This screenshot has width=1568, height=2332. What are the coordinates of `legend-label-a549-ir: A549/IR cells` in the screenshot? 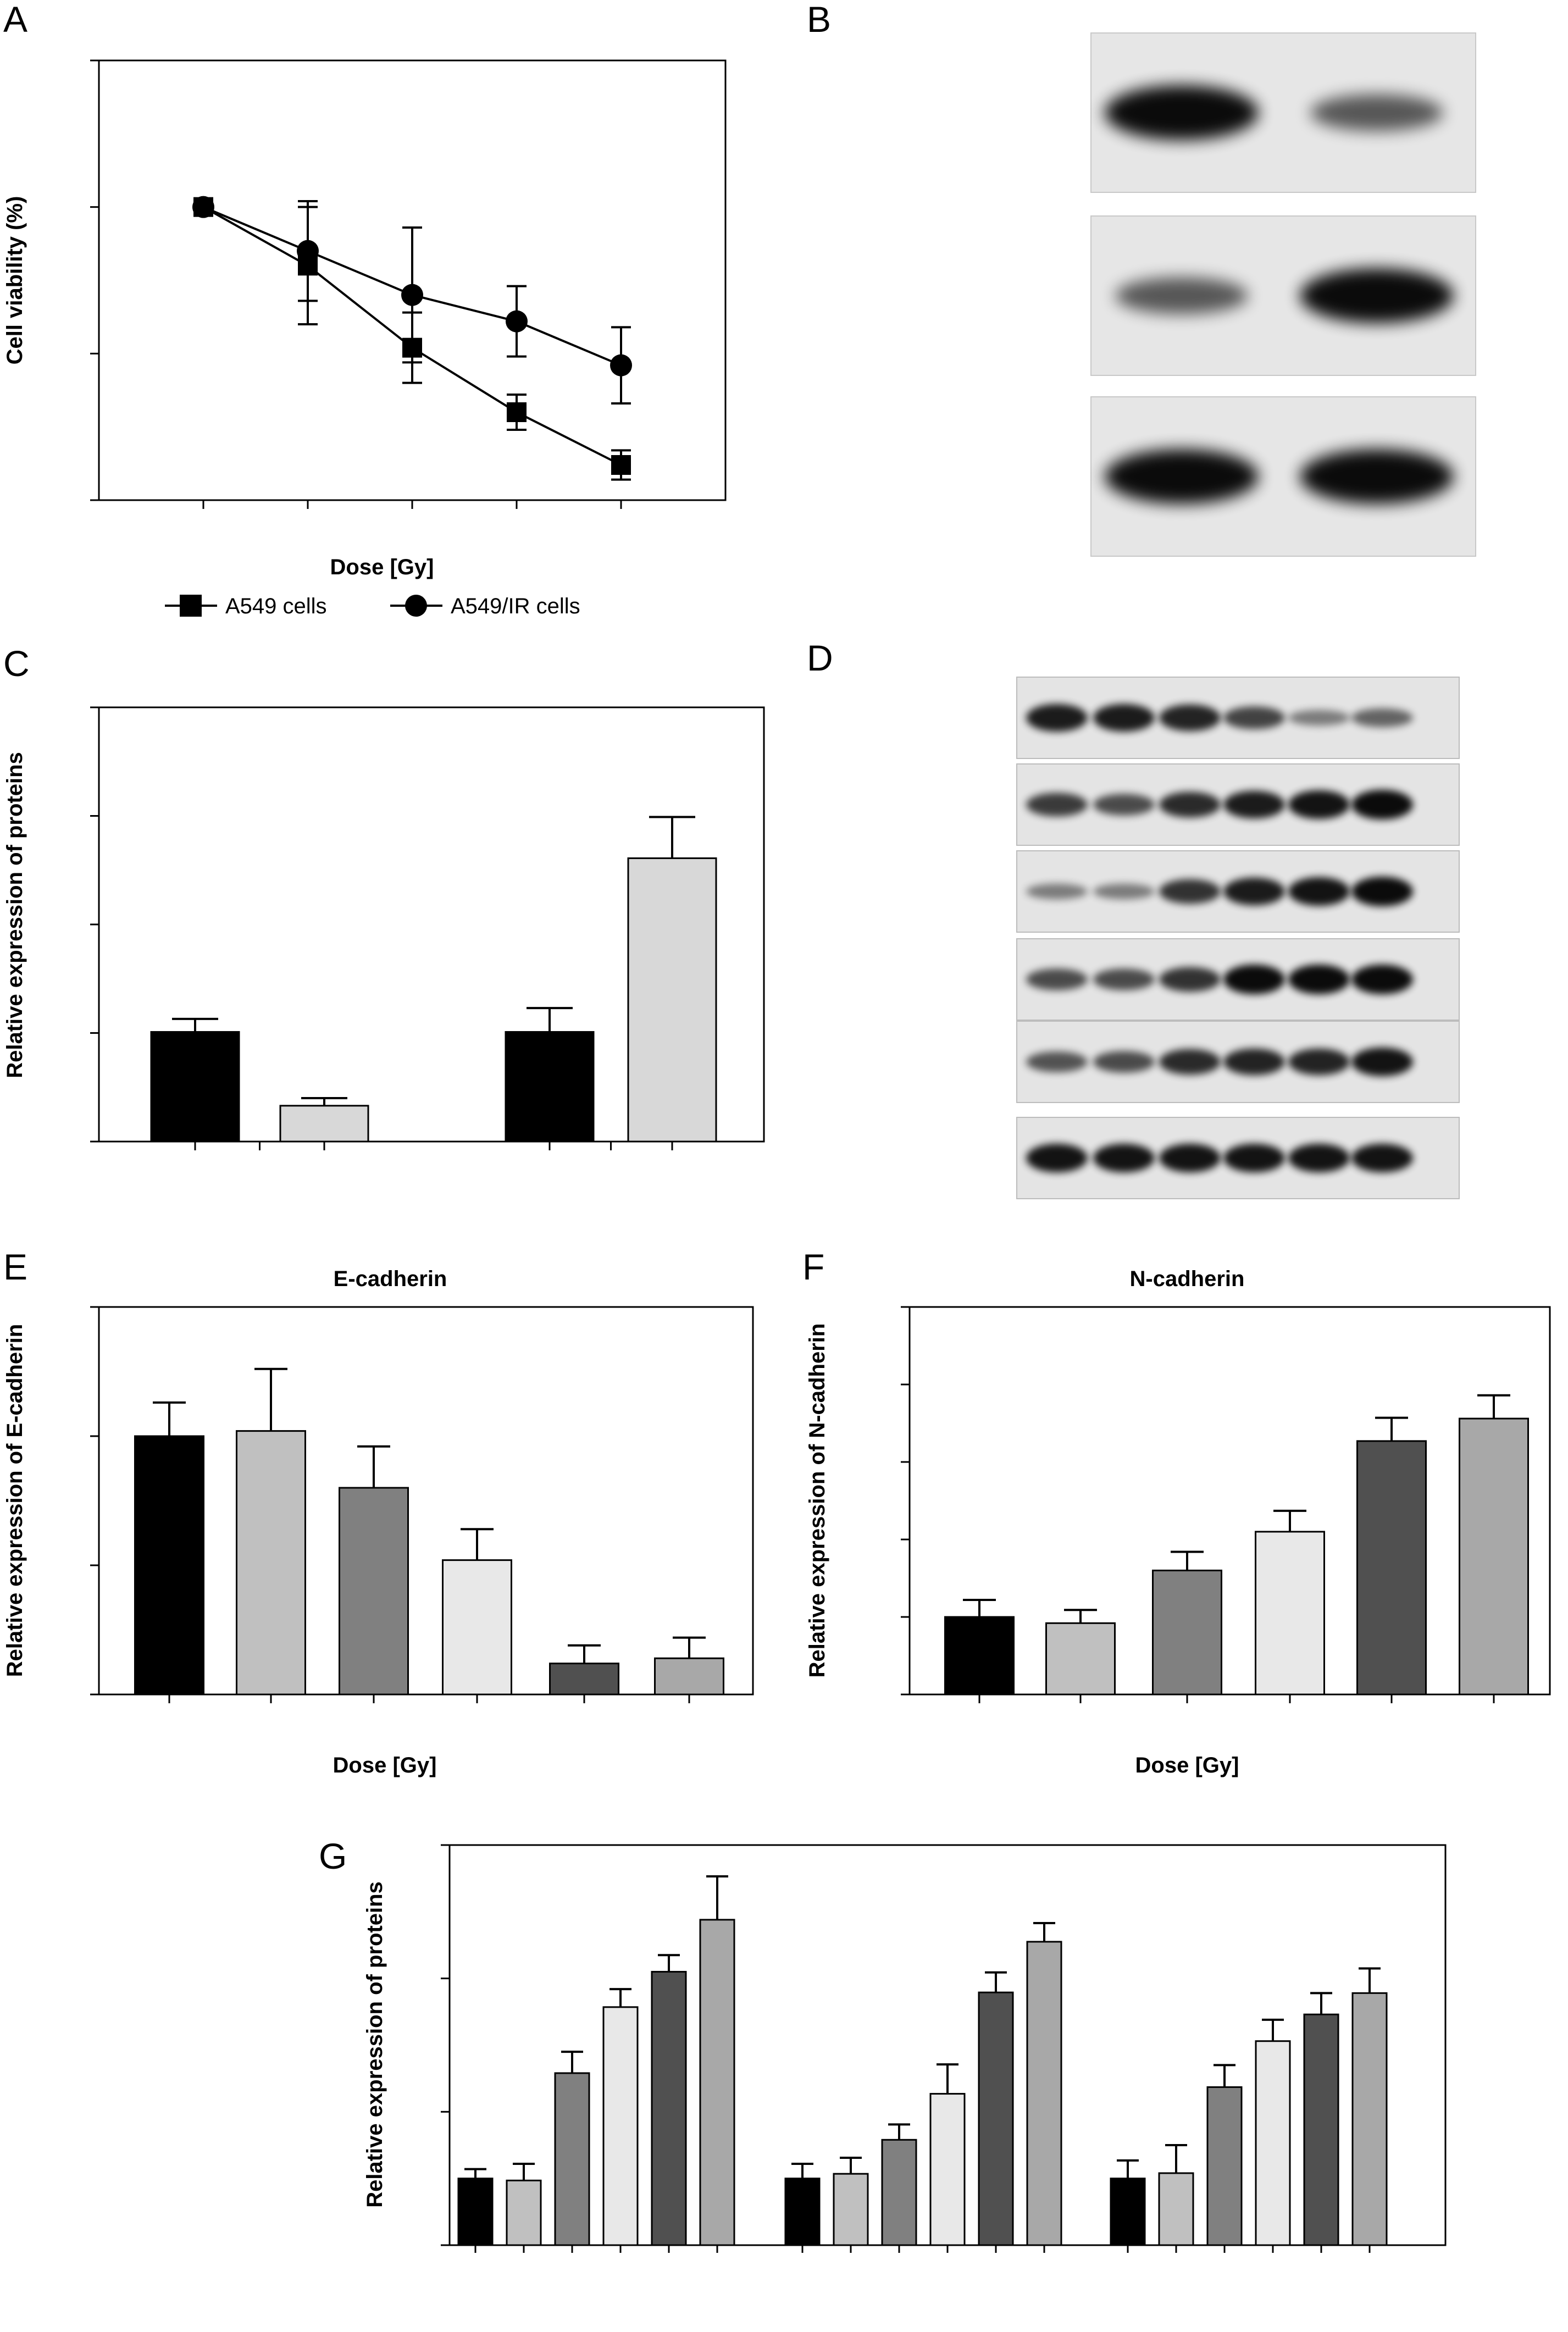 It's located at (515, 606).